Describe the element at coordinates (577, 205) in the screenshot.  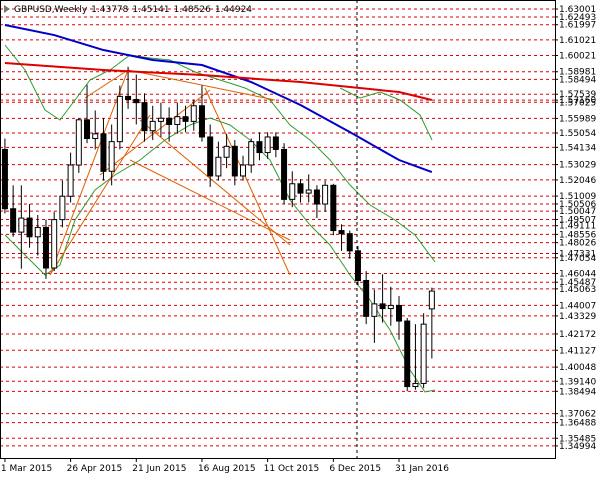
I see `y-tick-label: 1.50506` at that location.